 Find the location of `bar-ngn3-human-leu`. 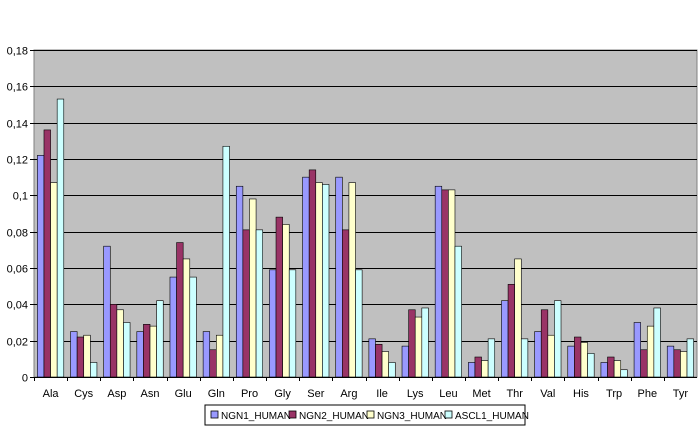

bar-ngn3-human-leu is located at coordinates (452, 283).